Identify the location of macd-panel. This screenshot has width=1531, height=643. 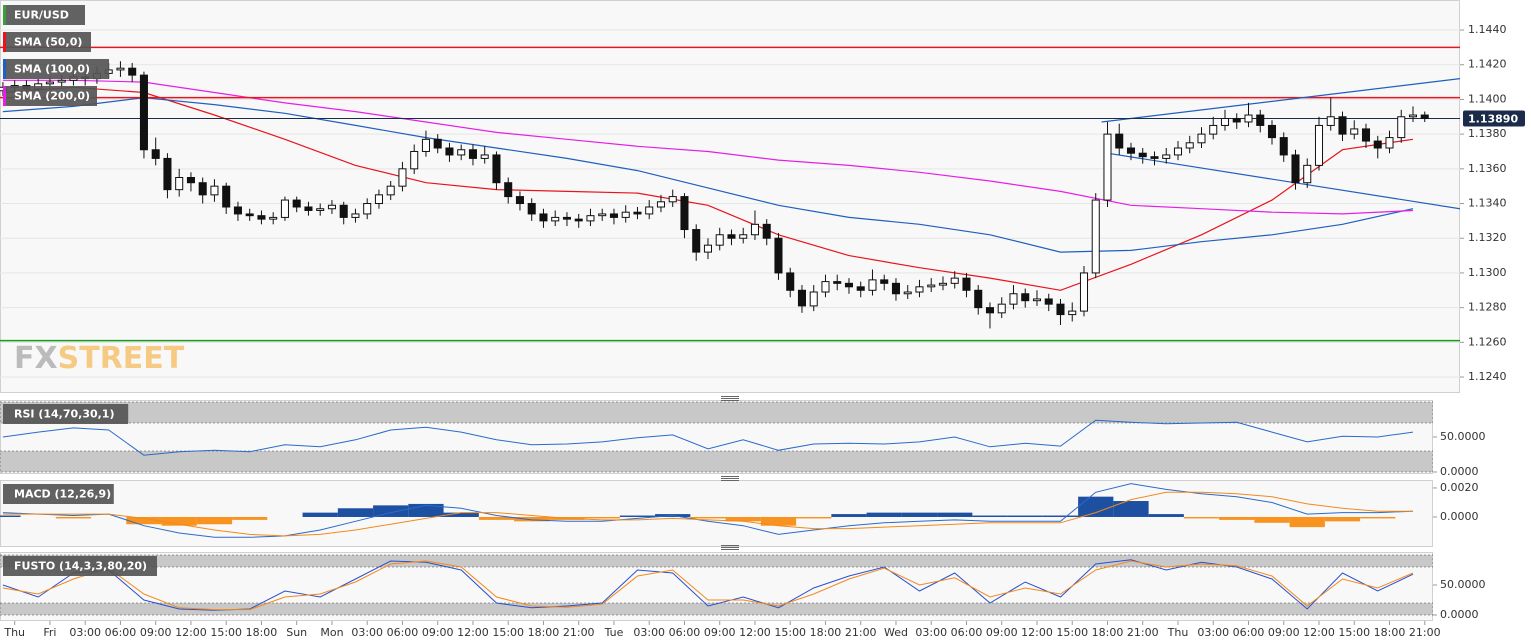
(716, 513).